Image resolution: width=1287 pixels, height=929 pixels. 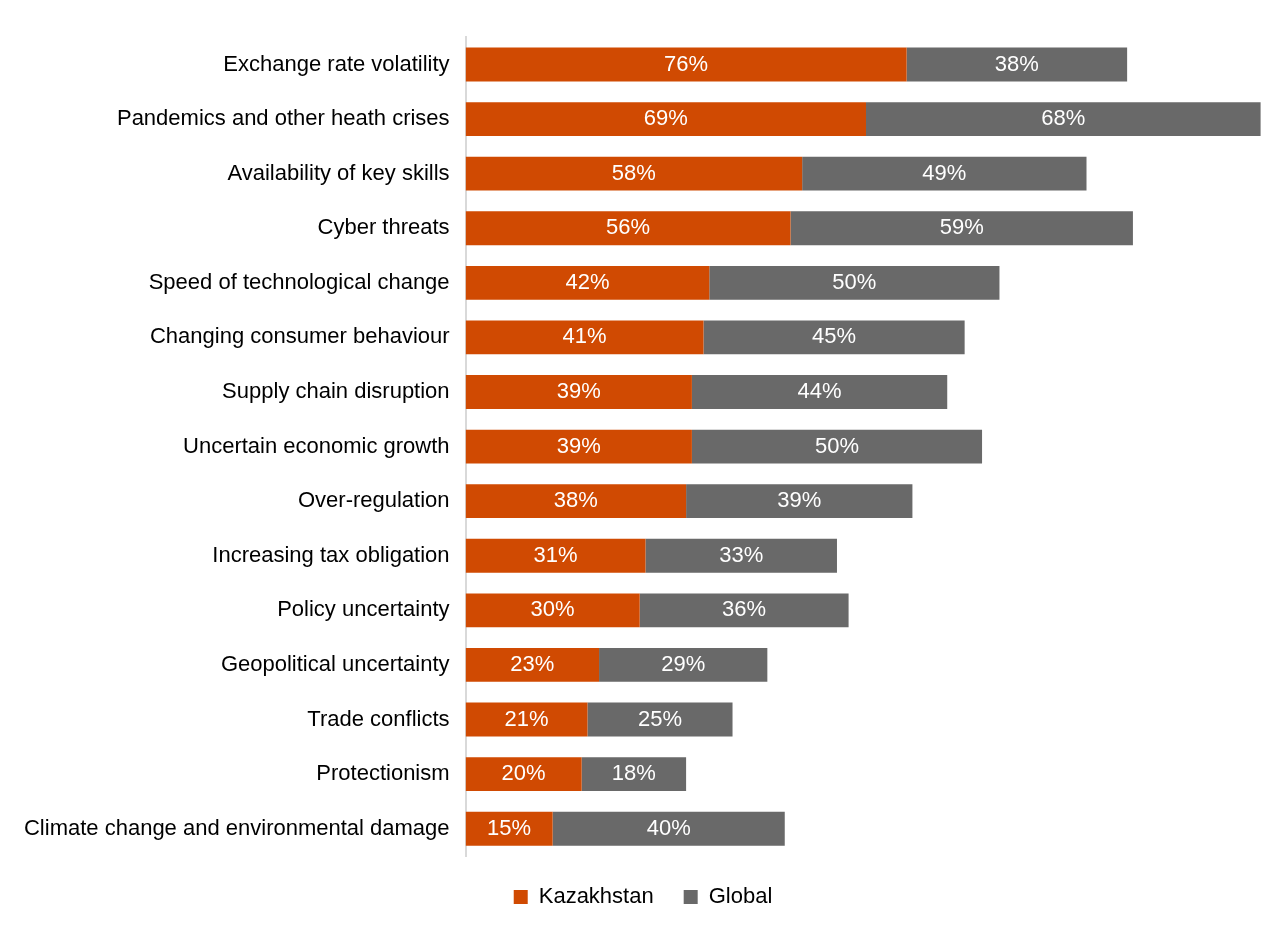 What do you see at coordinates (336, 63) in the screenshot?
I see `y-tick-label: Exchange rate volatility` at bounding box center [336, 63].